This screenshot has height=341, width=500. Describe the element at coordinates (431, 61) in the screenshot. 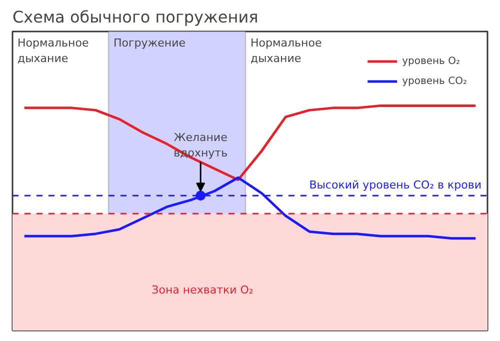

I see `legend-label: уровень O₂` at that location.